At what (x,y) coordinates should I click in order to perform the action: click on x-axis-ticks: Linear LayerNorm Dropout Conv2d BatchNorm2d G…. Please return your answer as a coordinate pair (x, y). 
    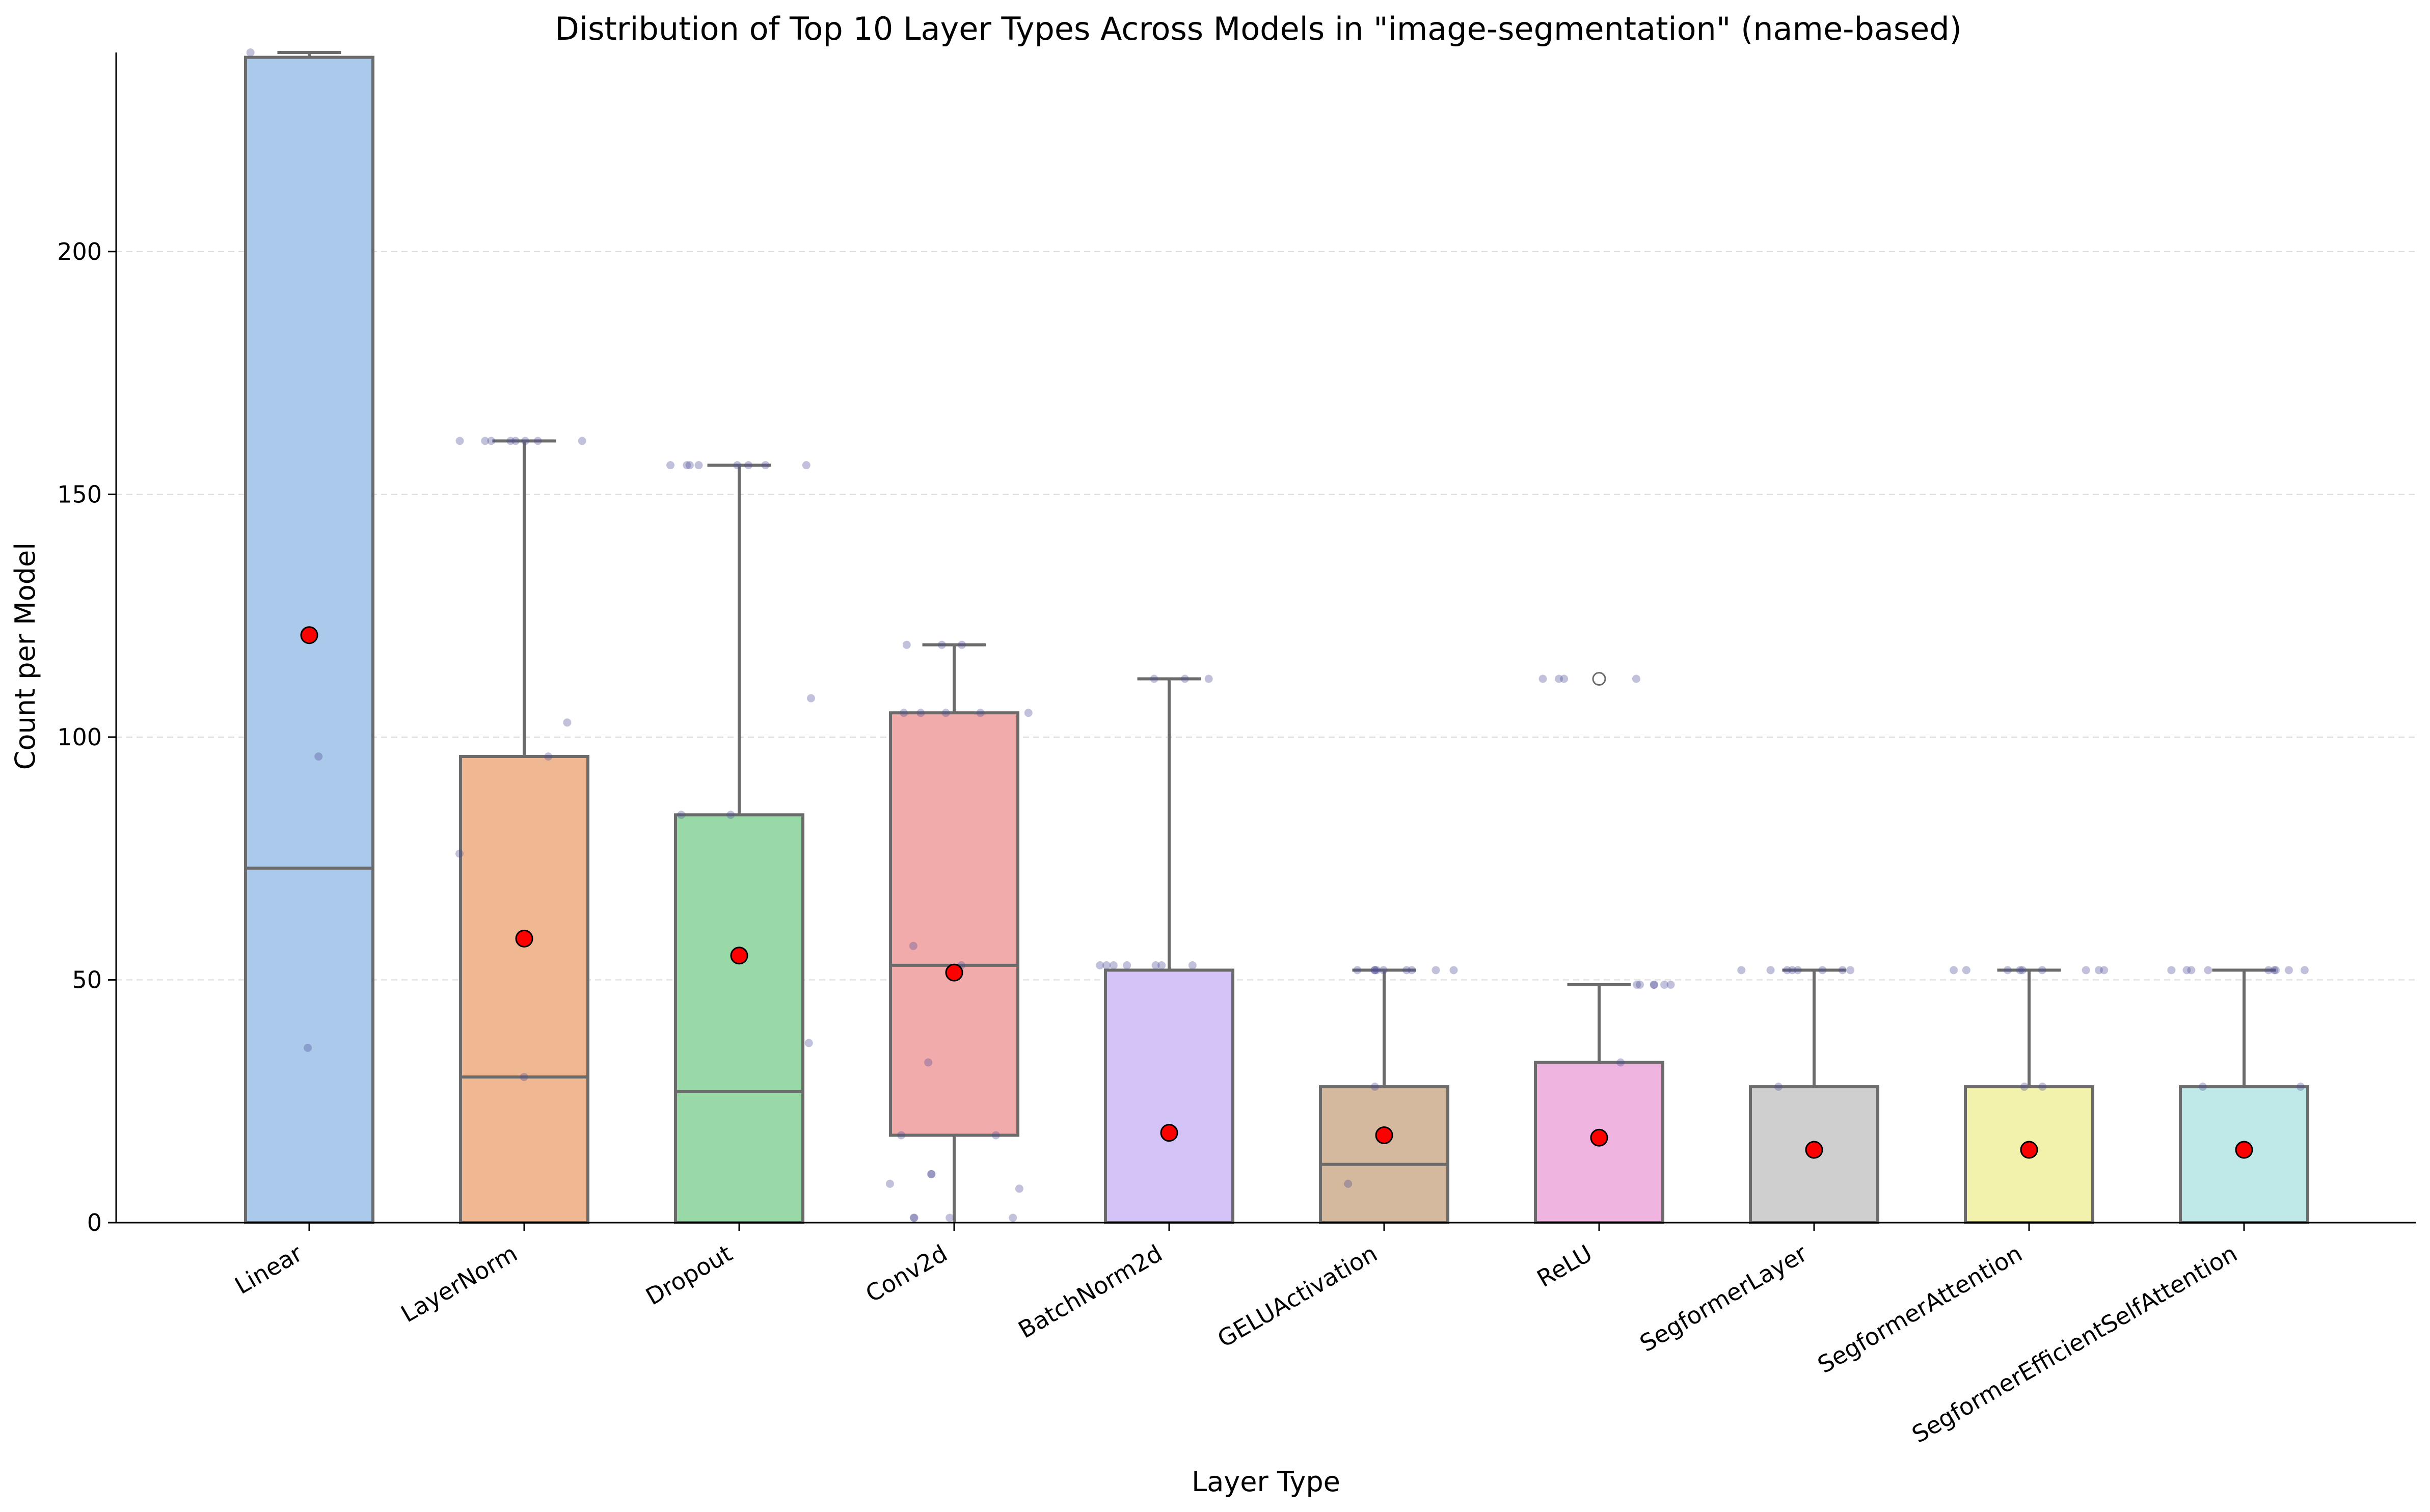
    Looking at the image, I should click on (1237, 1335).